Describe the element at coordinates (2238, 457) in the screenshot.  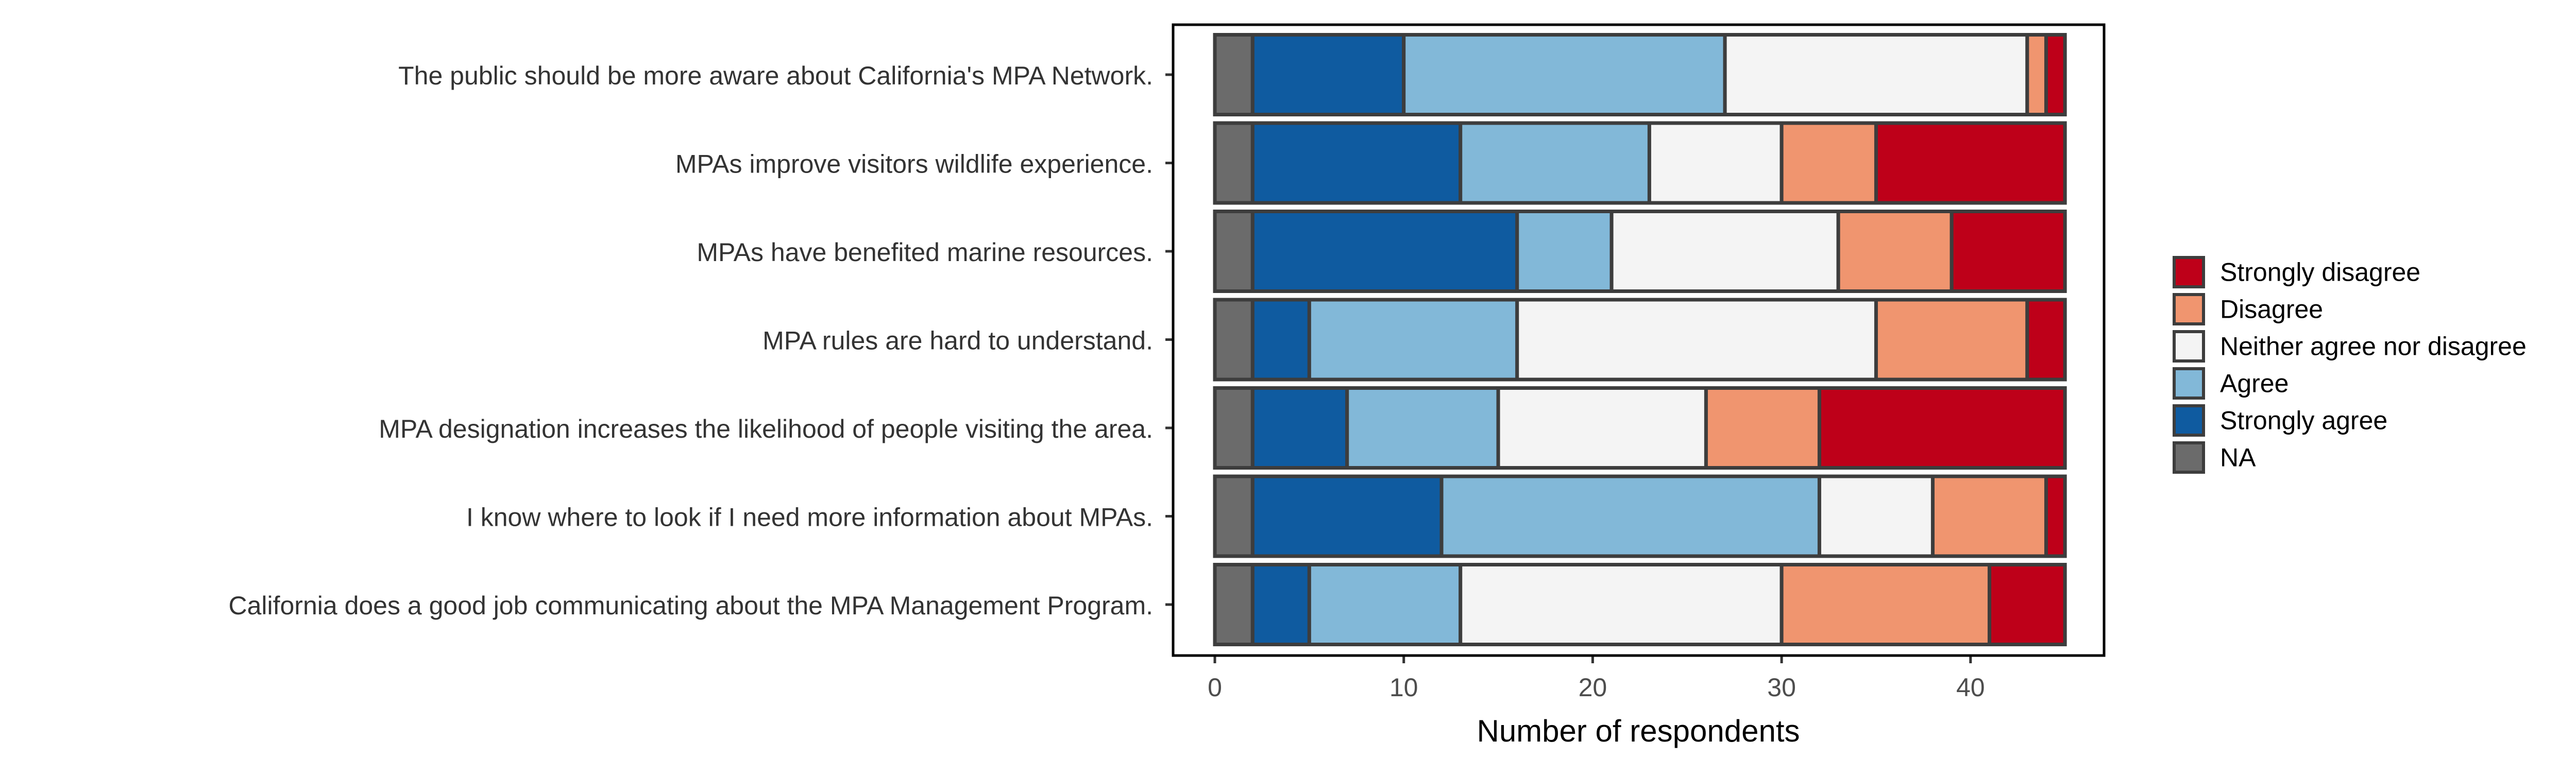
I see `legend-label-na: NA` at that location.